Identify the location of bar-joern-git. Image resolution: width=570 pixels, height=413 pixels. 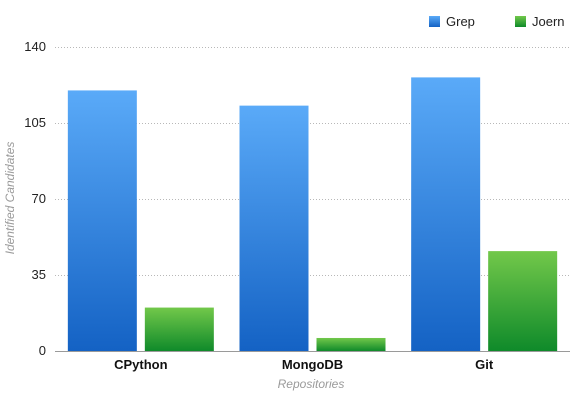
(523, 301).